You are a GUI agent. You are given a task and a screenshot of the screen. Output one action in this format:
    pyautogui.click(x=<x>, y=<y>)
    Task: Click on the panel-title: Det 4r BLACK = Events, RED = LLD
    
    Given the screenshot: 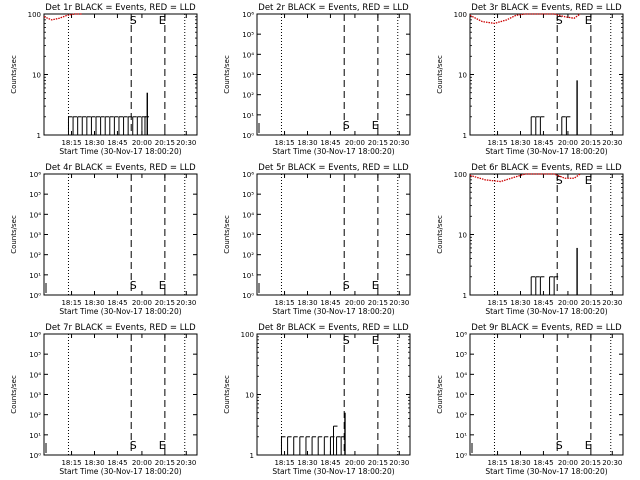 What is the action you would take?
    pyautogui.click(x=120, y=168)
    